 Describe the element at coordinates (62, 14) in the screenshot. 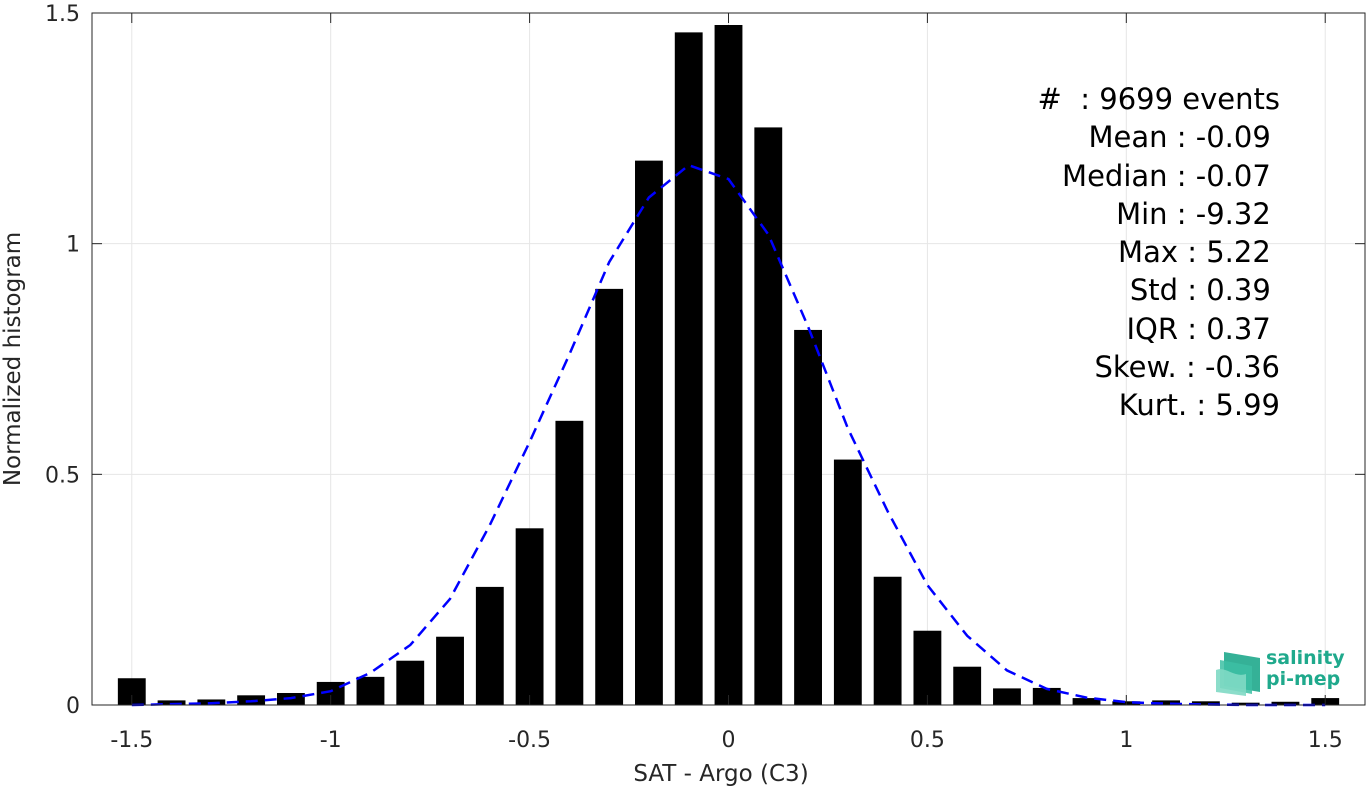

I see `y-tick-label: 1.5` at that location.